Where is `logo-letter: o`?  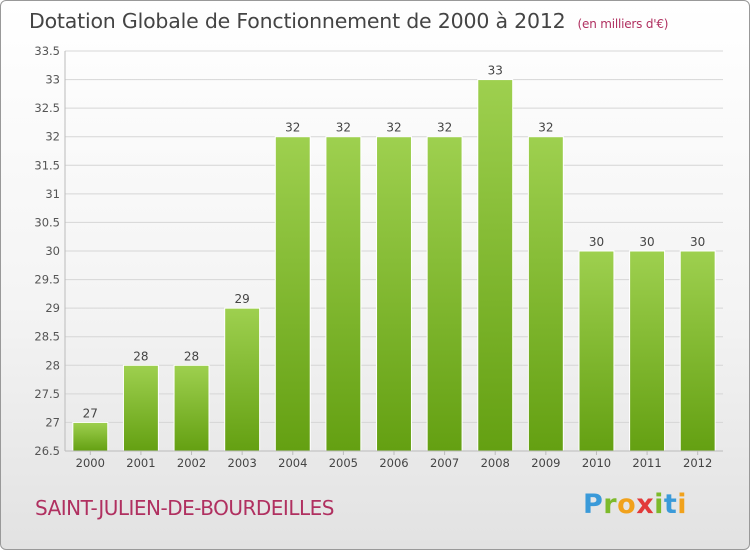 logo-letter: o is located at coordinates (627, 504).